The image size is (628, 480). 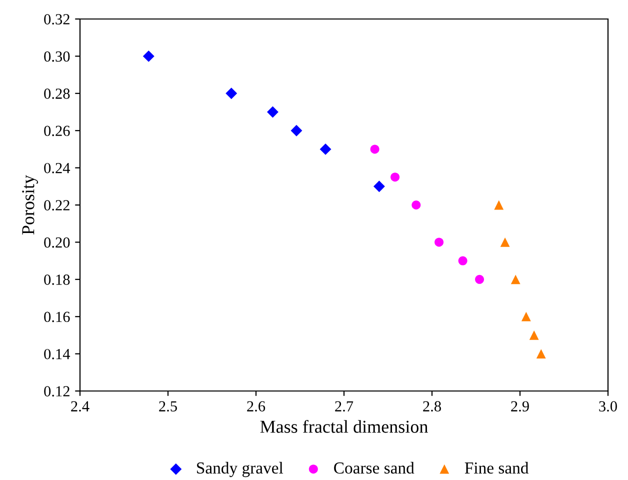 What do you see at coordinates (608, 406) in the screenshot?
I see `x-tick-label: 3.0` at bounding box center [608, 406].